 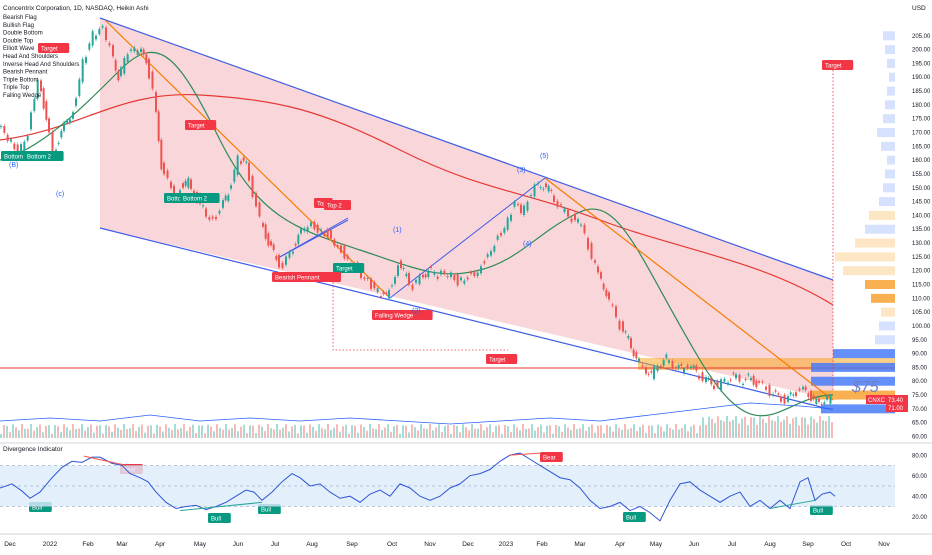 What do you see at coordinates (174, 200) in the screenshot?
I see `botto-label: Botto` at bounding box center [174, 200].